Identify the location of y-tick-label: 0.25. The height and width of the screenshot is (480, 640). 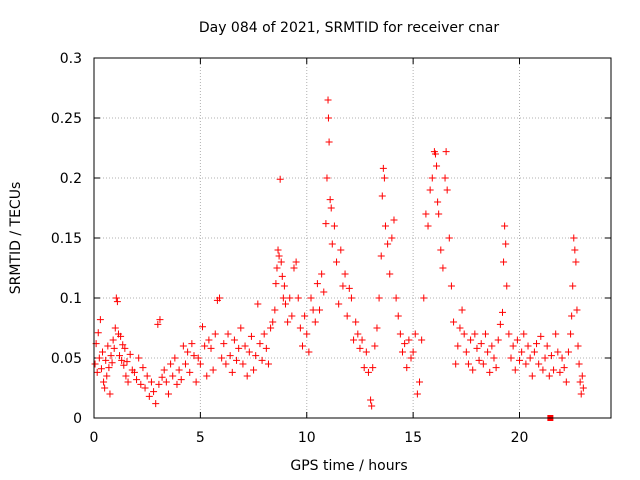
(66, 119).